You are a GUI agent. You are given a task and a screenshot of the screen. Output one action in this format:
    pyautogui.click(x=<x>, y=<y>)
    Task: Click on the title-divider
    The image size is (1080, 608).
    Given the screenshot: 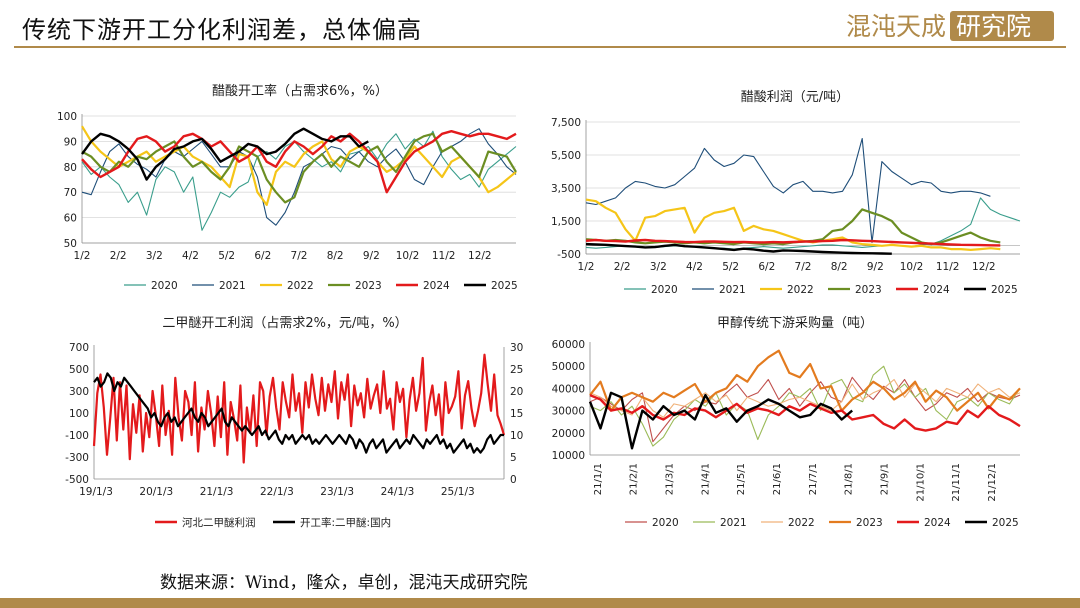 What is the action you would take?
    pyautogui.click(x=540, y=47)
    